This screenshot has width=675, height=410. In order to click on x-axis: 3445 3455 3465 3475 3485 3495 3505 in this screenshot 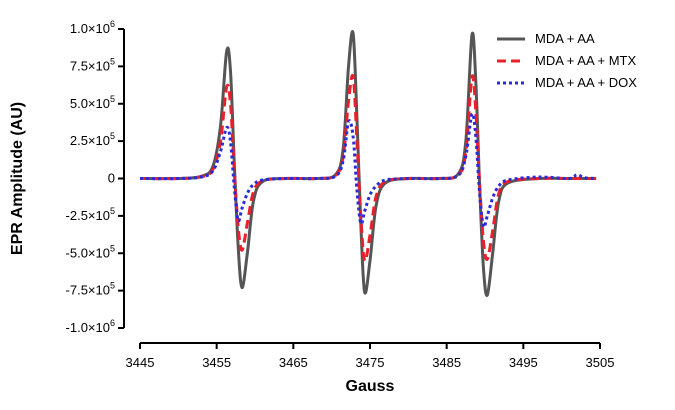, I will do `click(370, 356)`.